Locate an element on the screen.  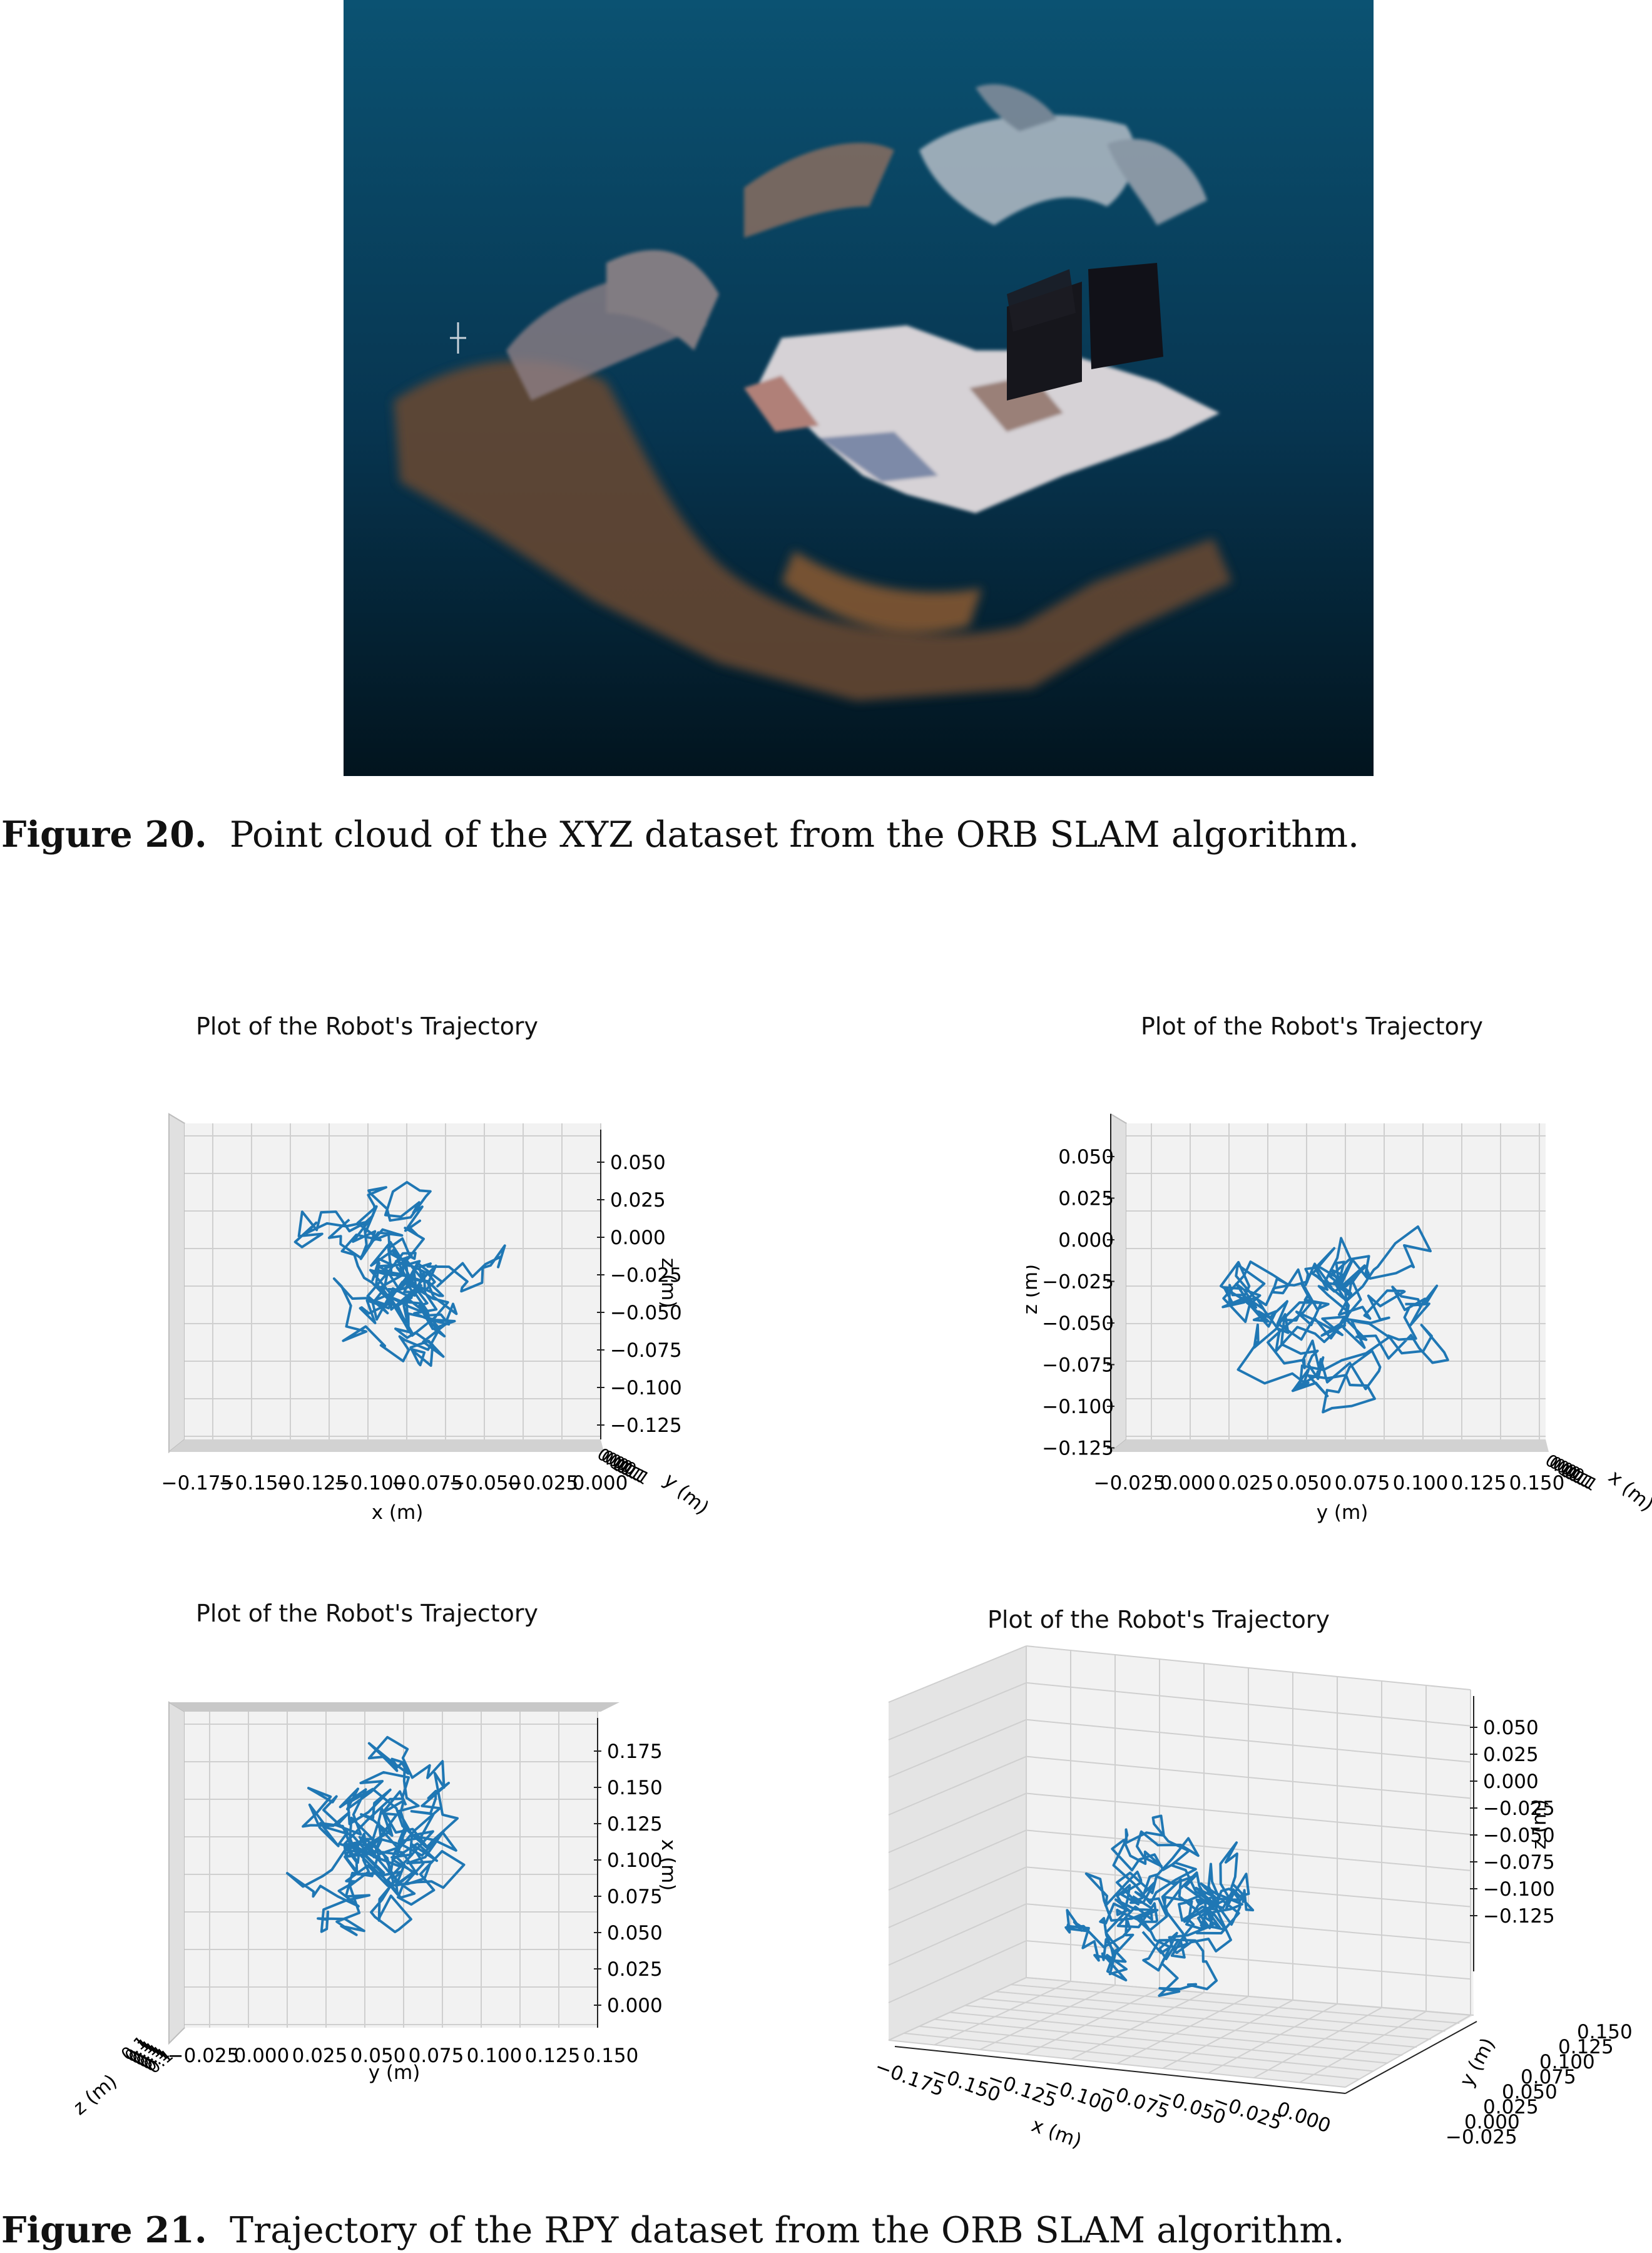
z-tick-label: 0.150 is located at coordinates (635, 1788).